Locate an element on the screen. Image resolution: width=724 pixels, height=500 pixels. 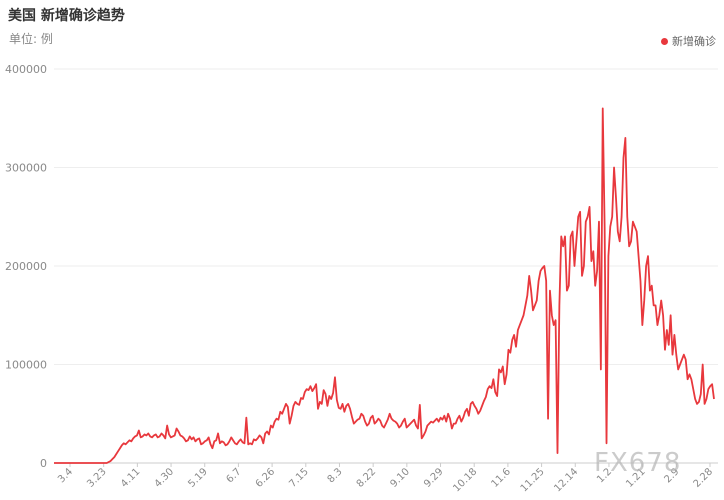
y-tick-label: 0 is located at coordinates (43, 463).